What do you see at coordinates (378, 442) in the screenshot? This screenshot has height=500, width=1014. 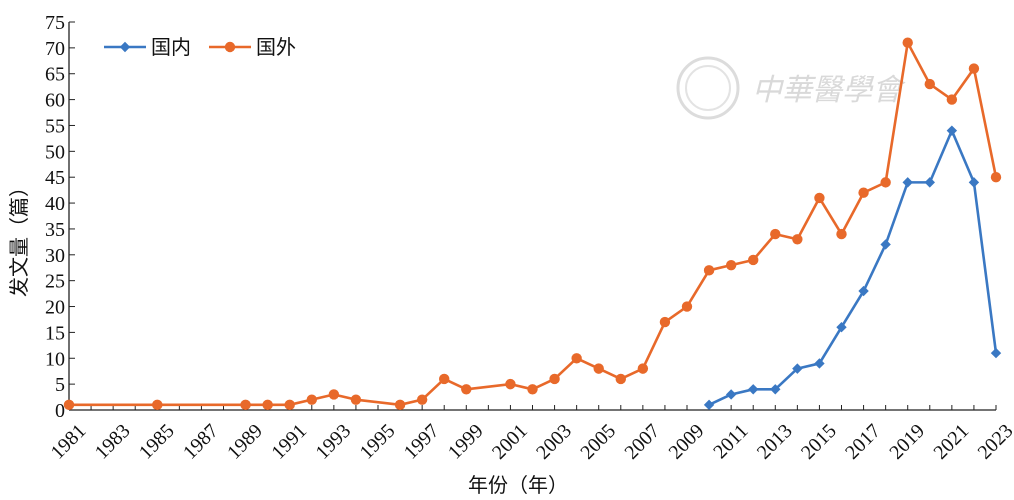 I see `x-tick-label: 1995` at bounding box center [378, 442].